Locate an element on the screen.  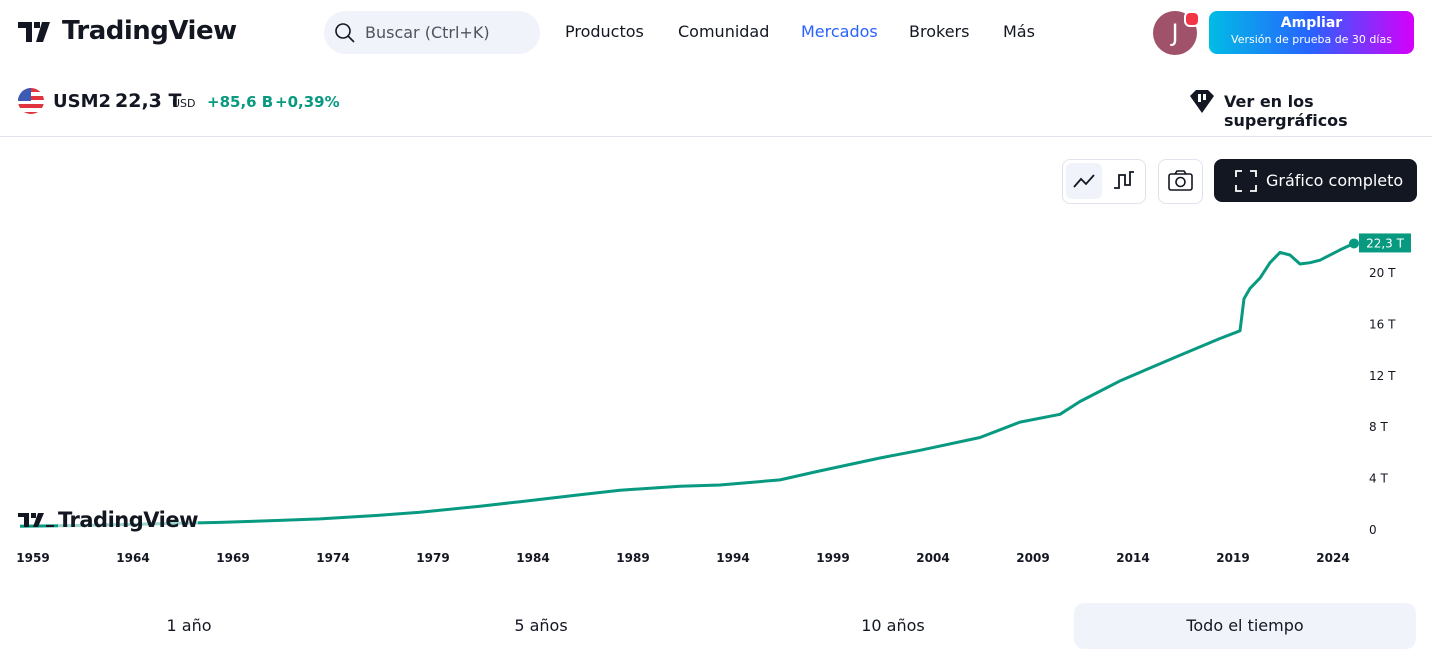
logo-icon is located at coordinates (37, 32).